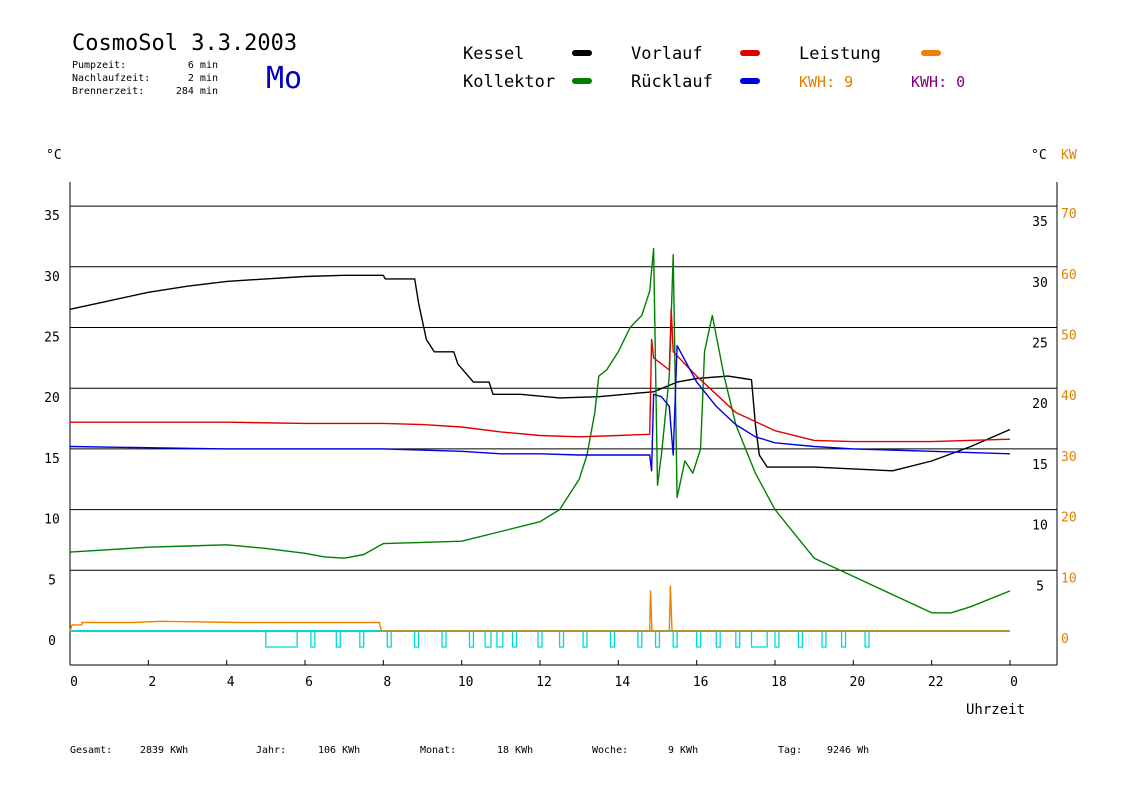 This screenshot has height=812, width=1148. What do you see at coordinates (54, 155) in the screenshot?
I see `left-axis-unit: °C` at bounding box center [54, 155].